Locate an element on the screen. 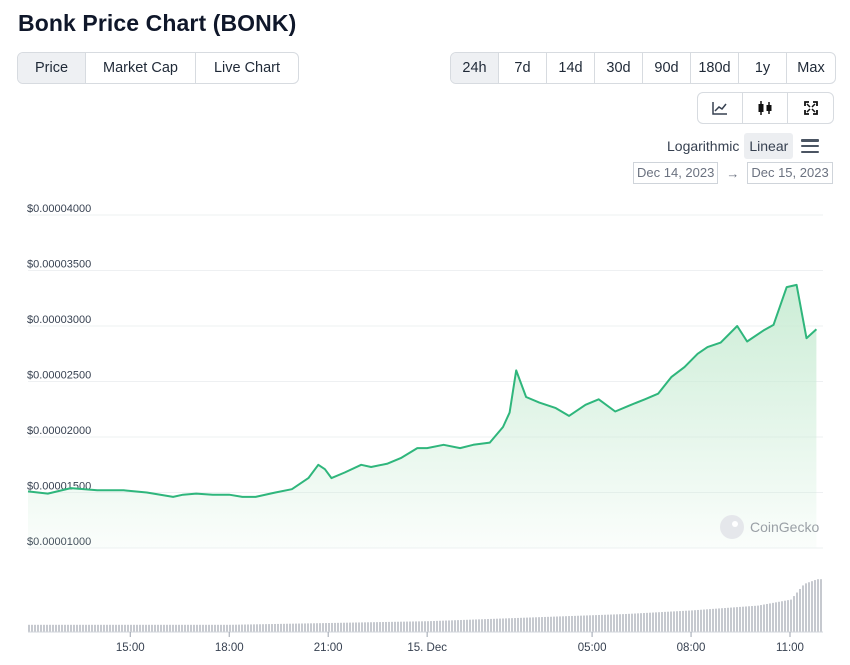  candlestick-icon is located at coordinates (765, 108).